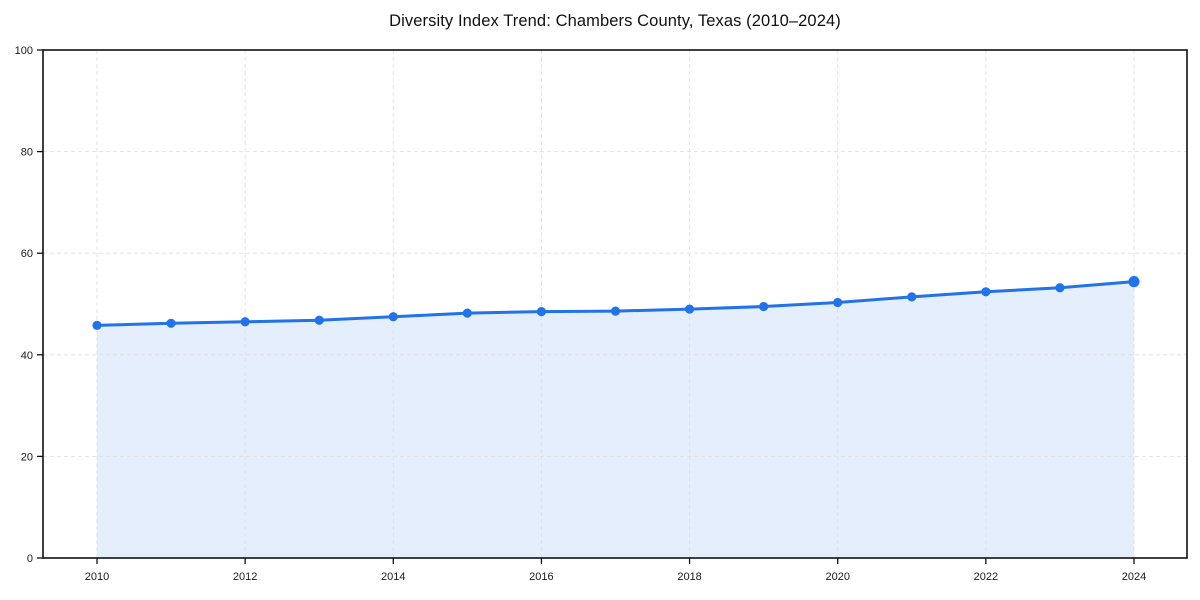 The image size is (1200, 600). I want to click on x-tick-label: 2010, so click(97, 577).